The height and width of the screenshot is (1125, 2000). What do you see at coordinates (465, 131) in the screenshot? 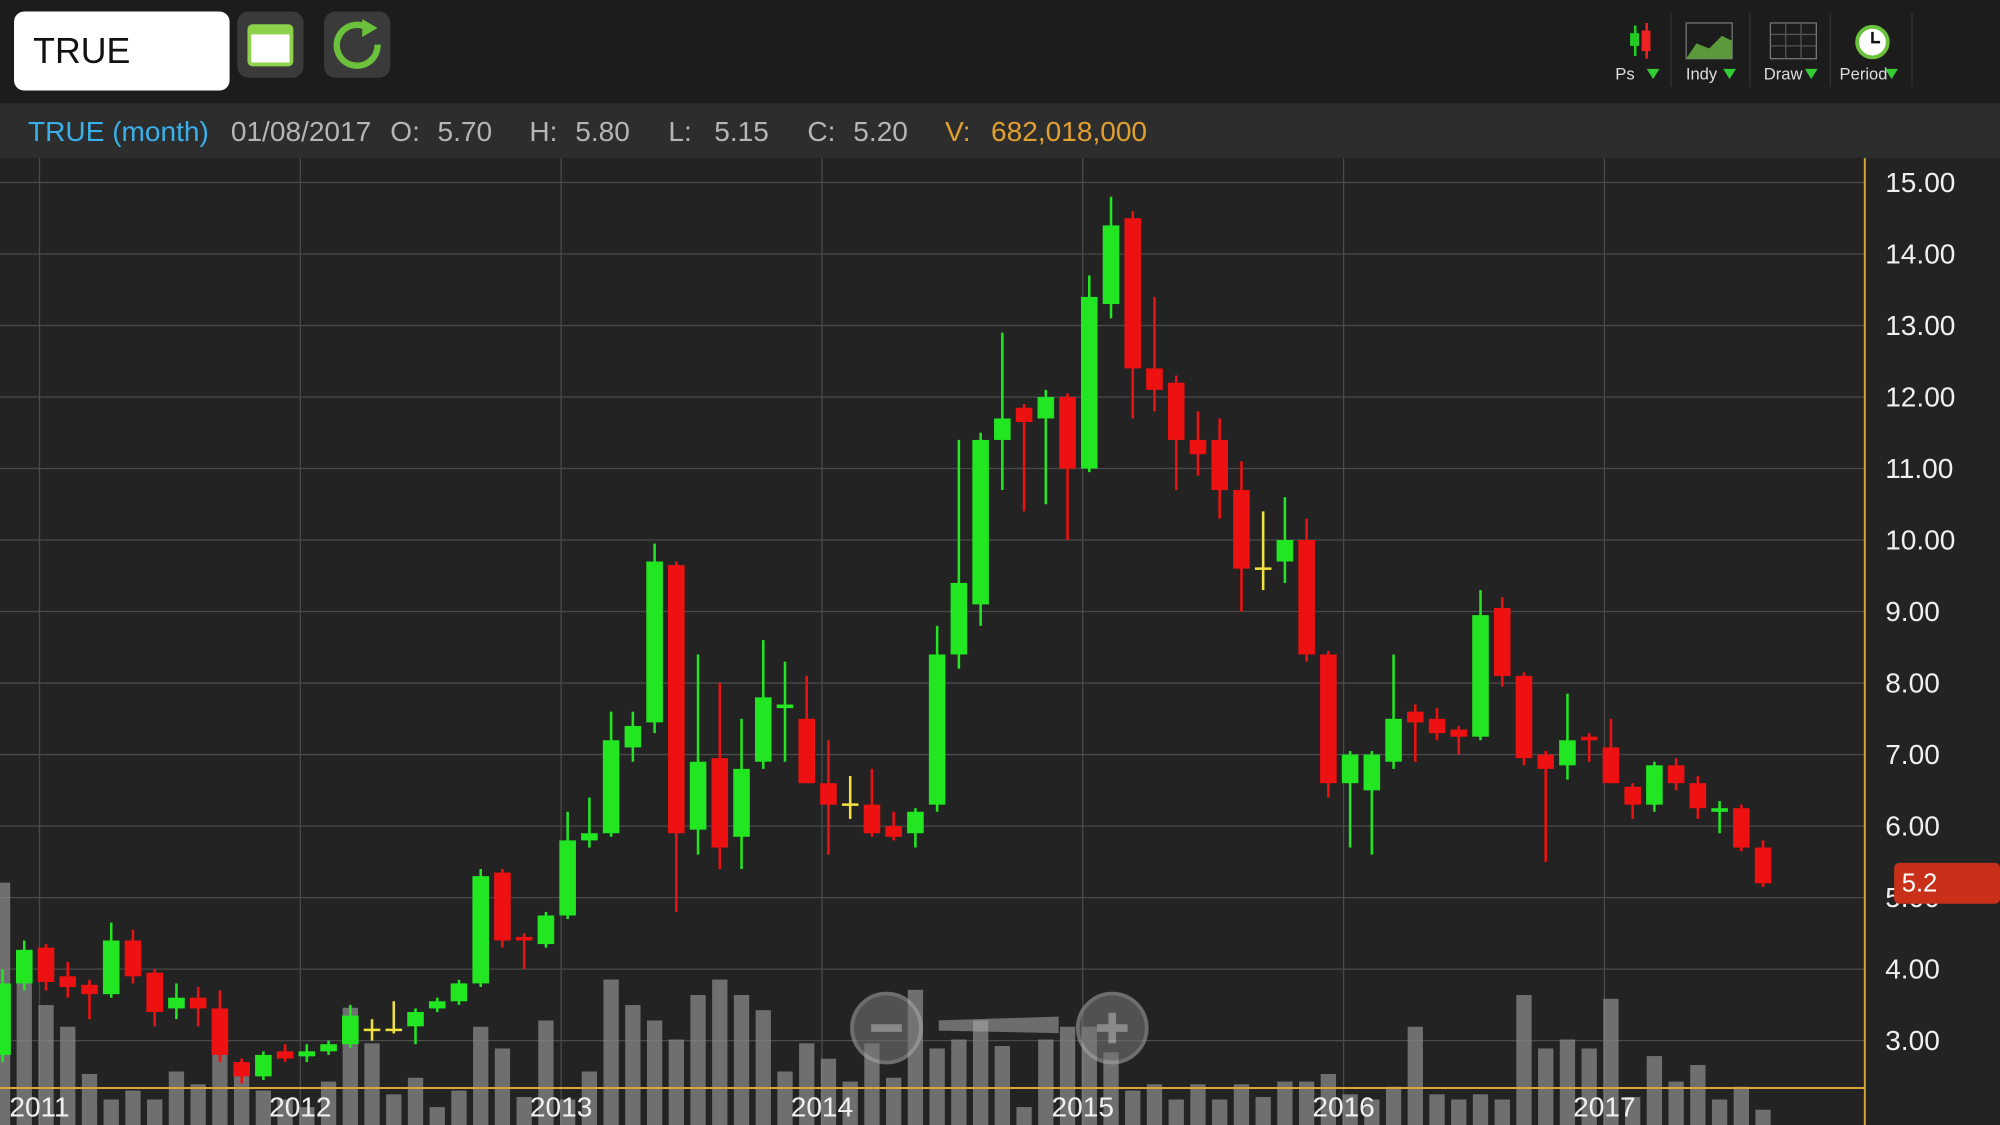
I see `info-open: 5.70` at bounding box center [465, 131].